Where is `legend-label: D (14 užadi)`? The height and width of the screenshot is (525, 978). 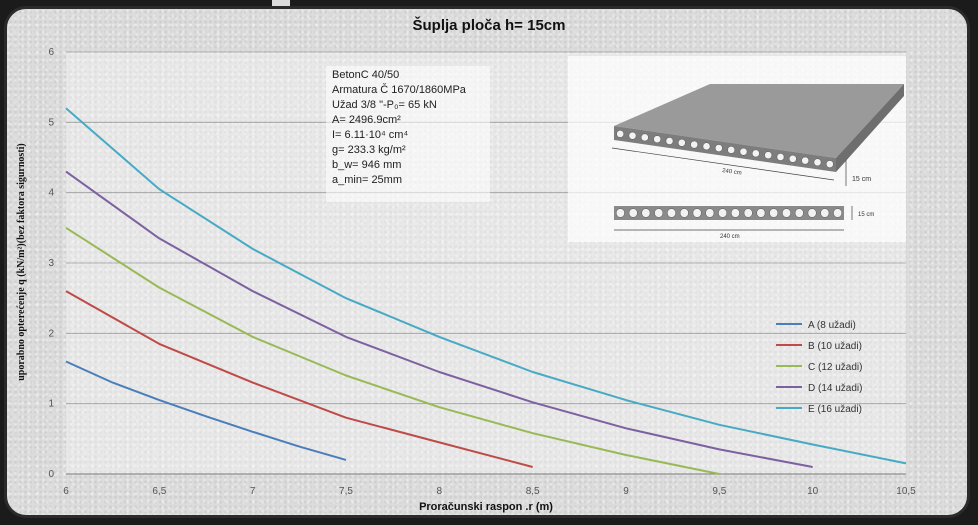
legend-label: D (14 užadi) is located at coordinates (835, 388).